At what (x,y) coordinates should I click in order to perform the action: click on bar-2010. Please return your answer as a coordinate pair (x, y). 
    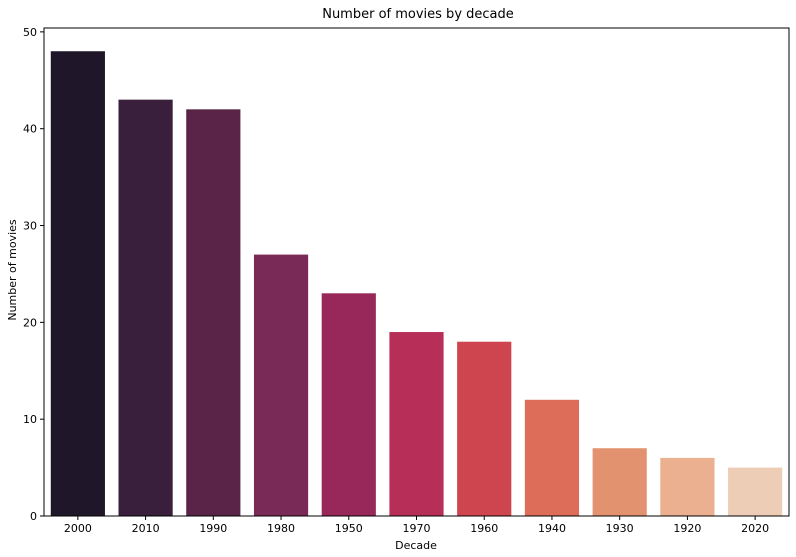
    Looking at the image, I should click on (145, 308).